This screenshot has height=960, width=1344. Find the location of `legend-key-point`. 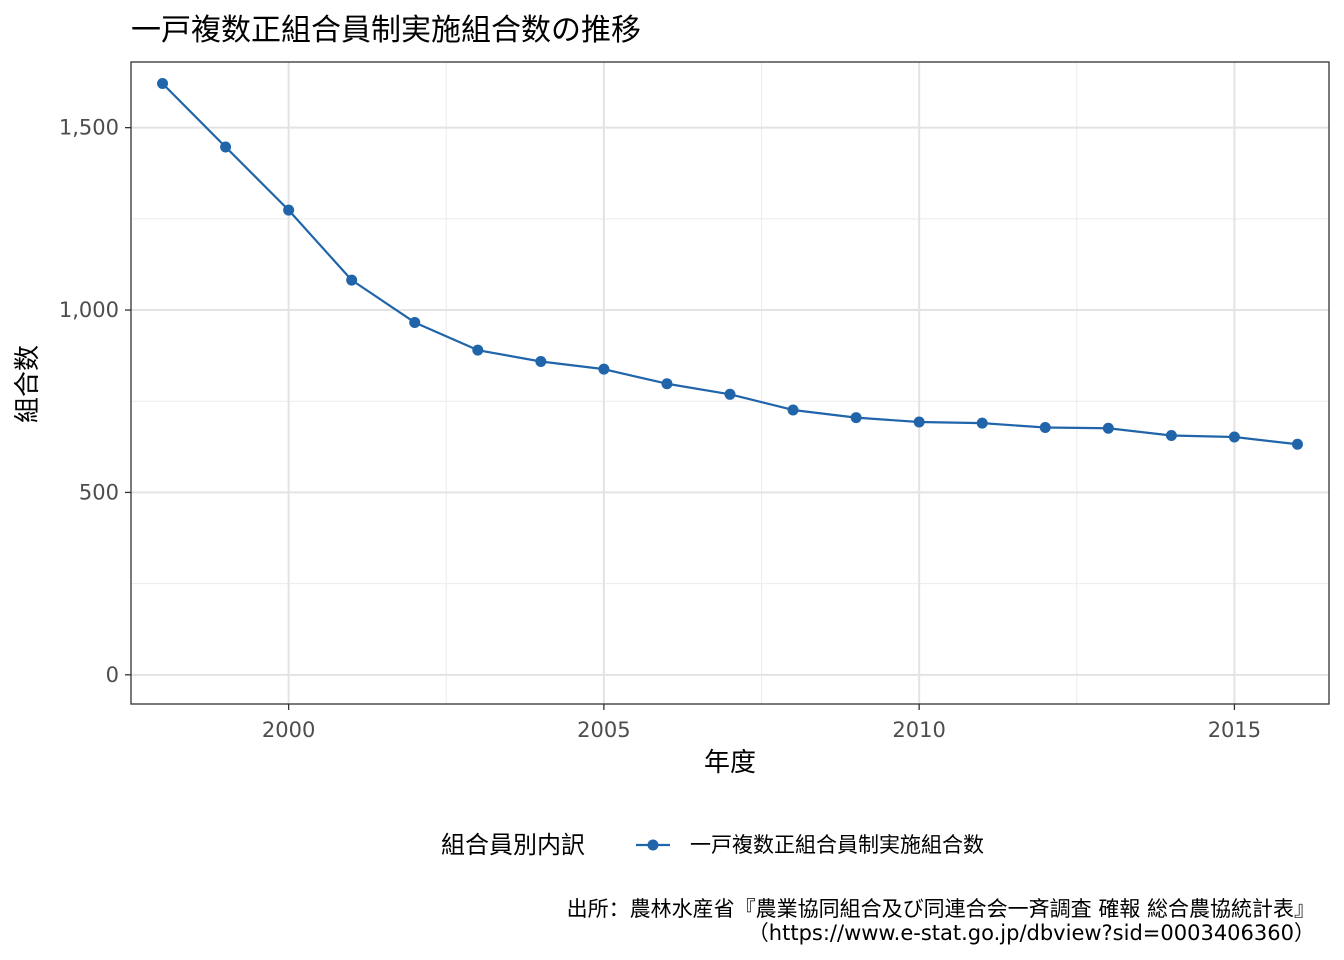

legend-key-point is located at coordinates (653, 845).